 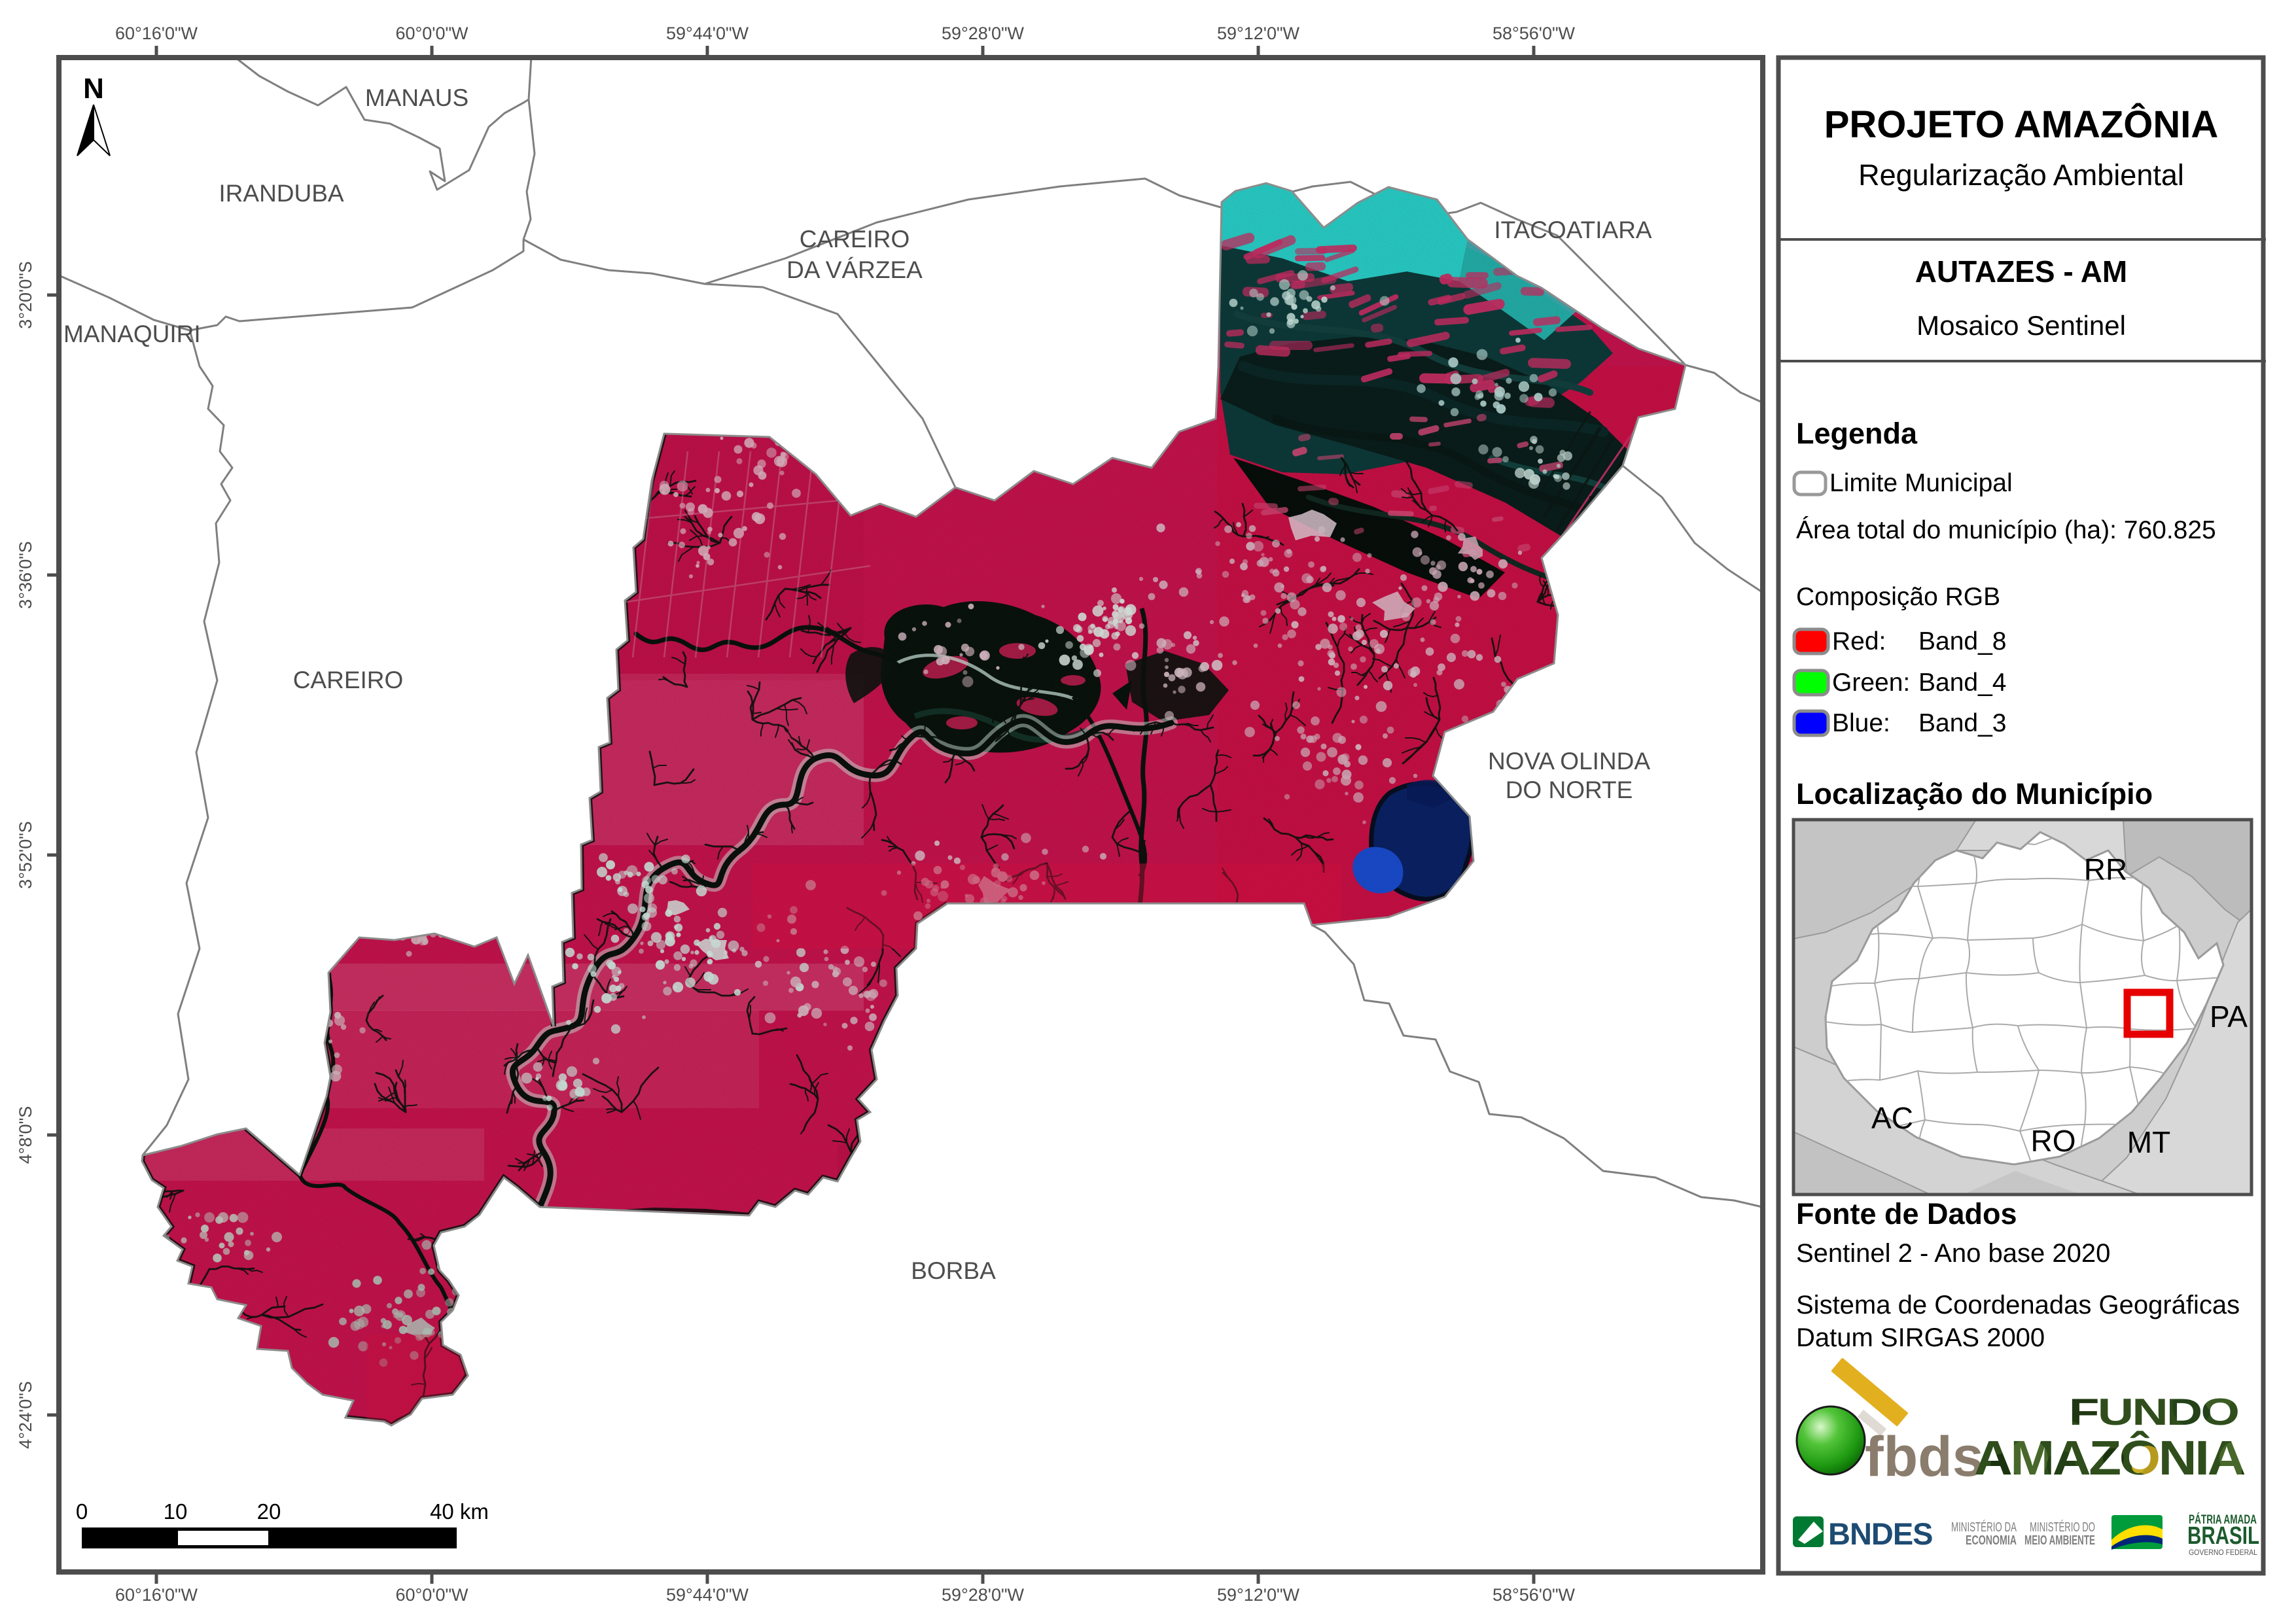 I want to click on svg-text: Legenda, so click(x=1857, y=434).